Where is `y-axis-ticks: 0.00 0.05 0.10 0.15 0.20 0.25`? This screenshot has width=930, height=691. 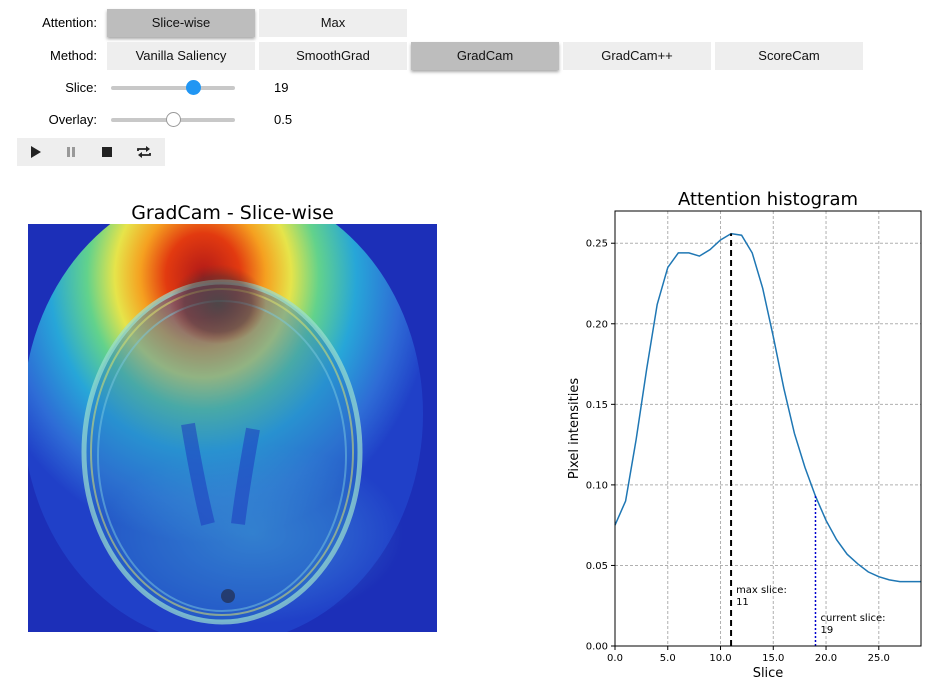
y-axis-ticks: 0.00 0.05 0.10 0.15 0.20 0.25 is located at coordinates (600, 446).